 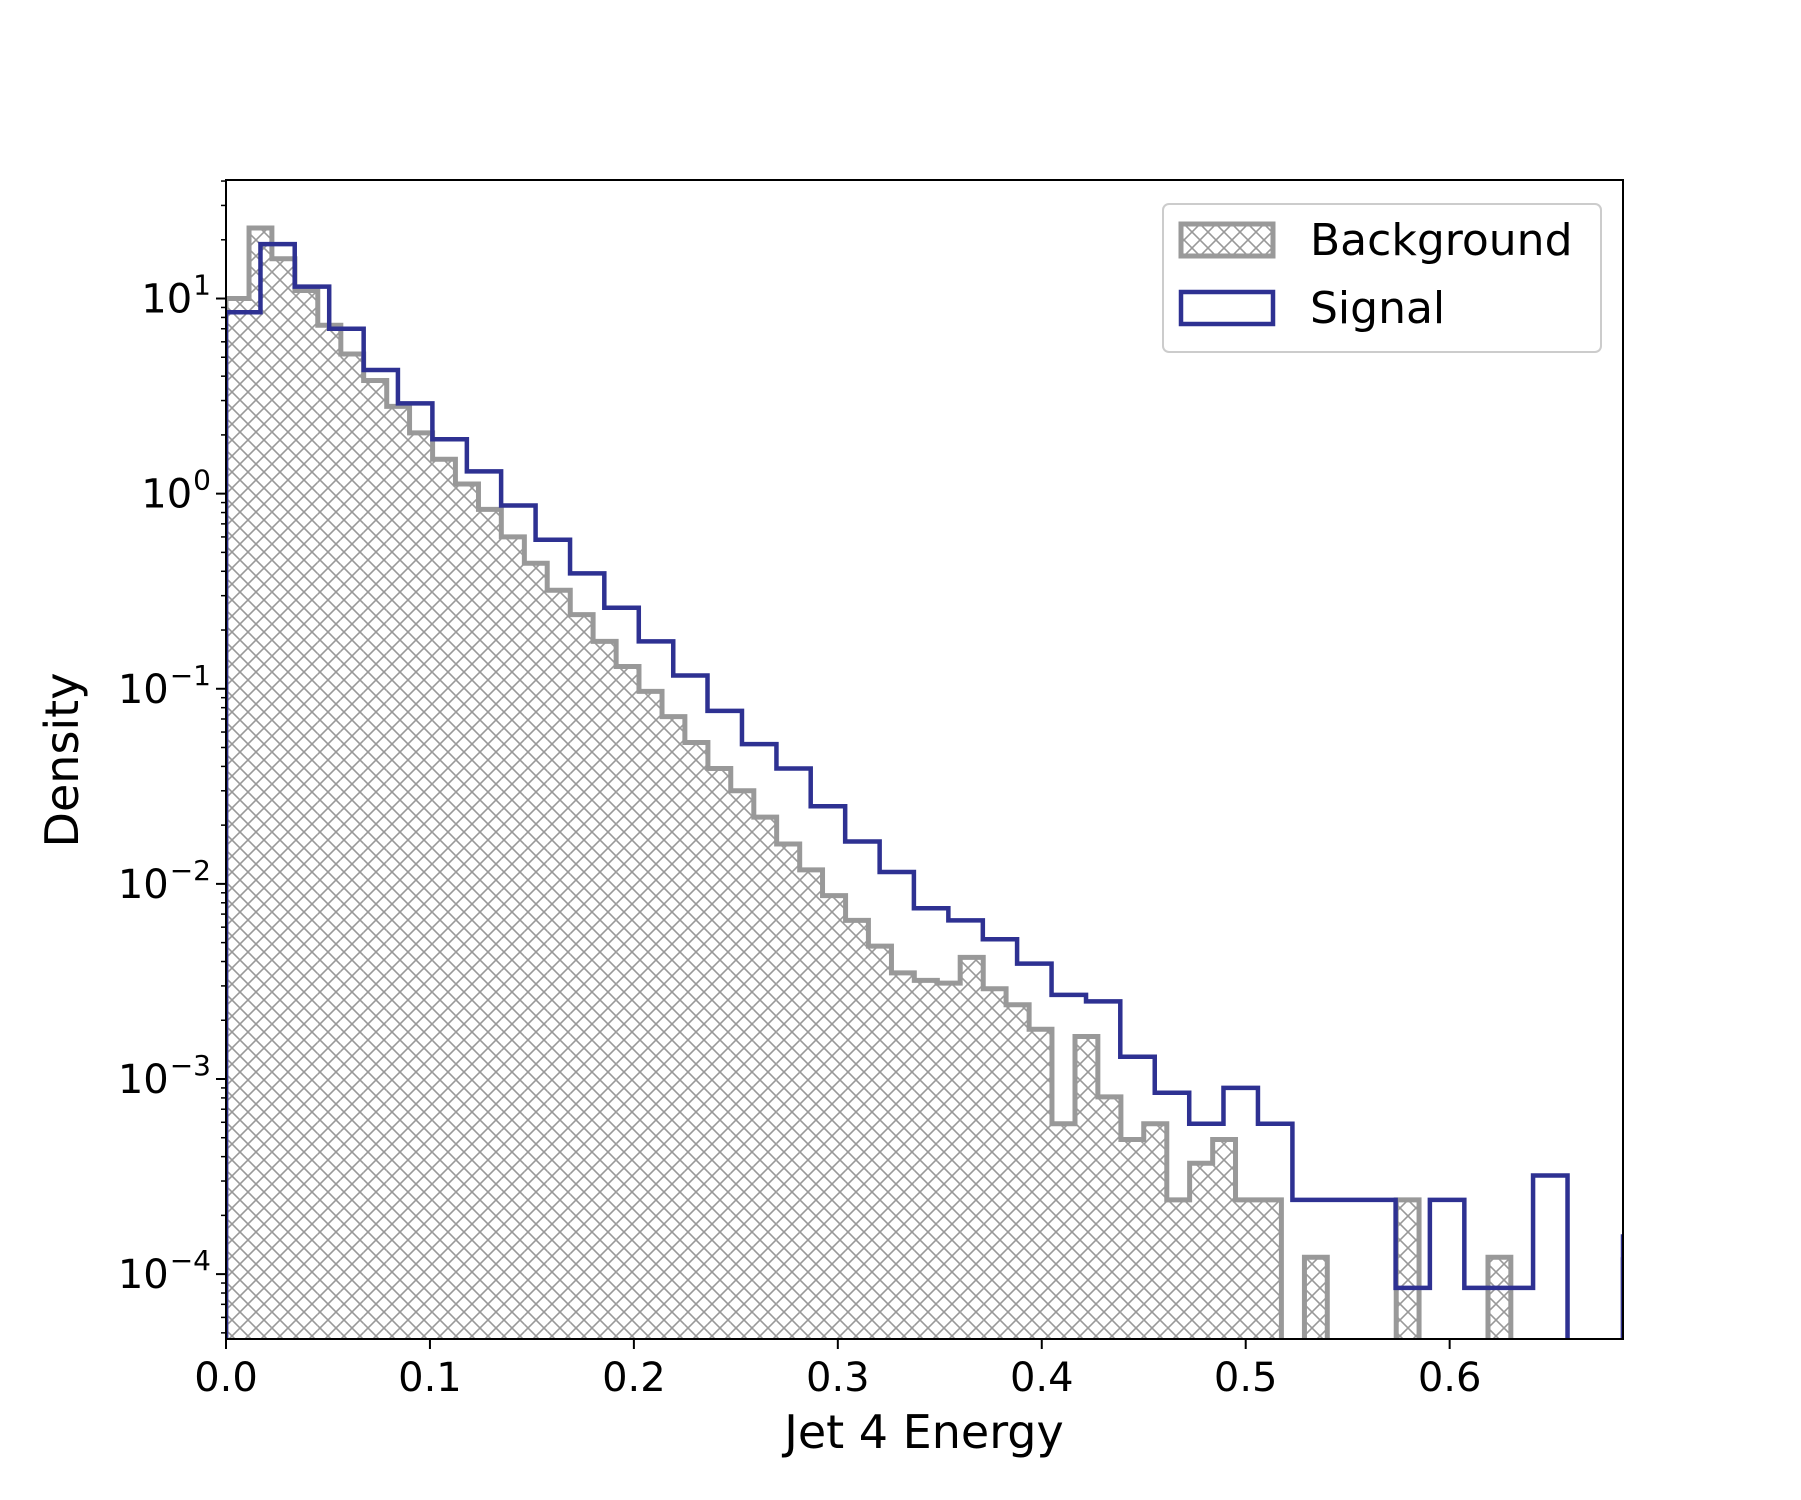 What do you see at coordinates (1227, 308) in the screenshot?
I see `legend-swatch-signal` at bounding box center [1227, 308].